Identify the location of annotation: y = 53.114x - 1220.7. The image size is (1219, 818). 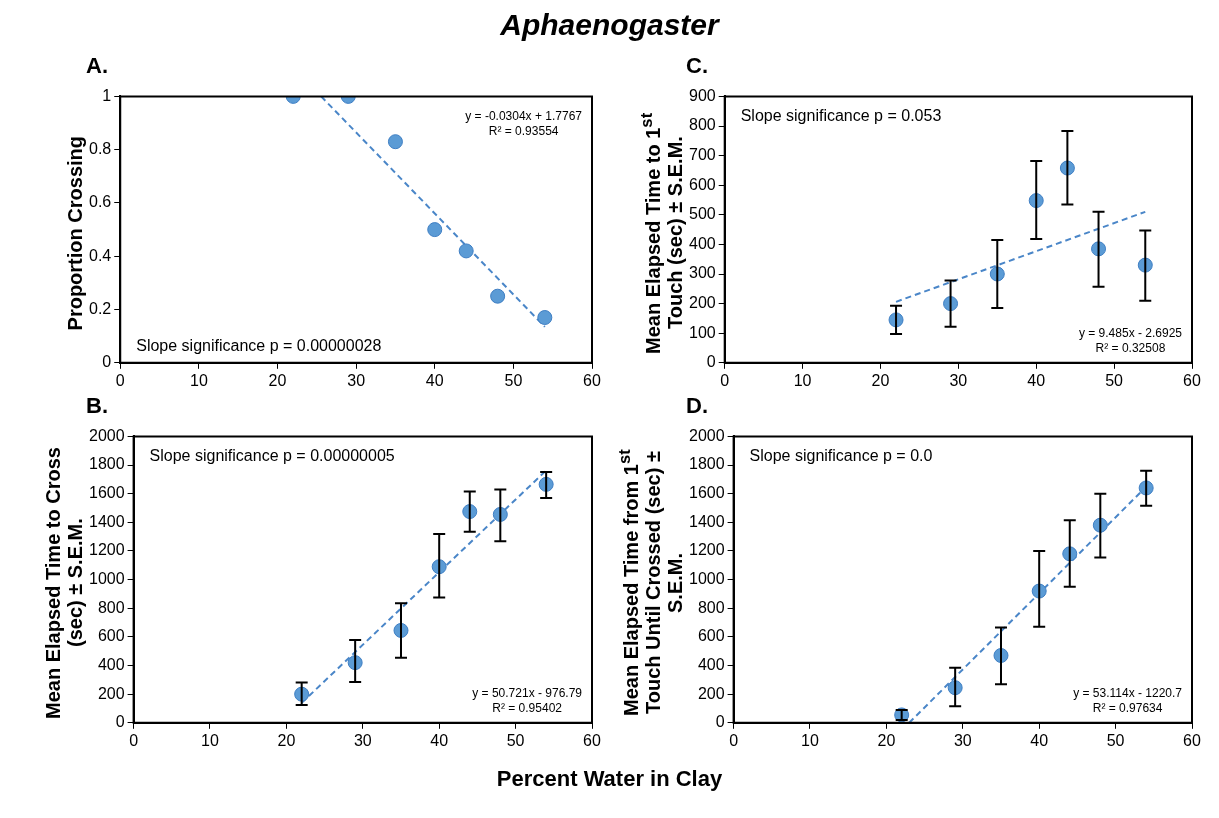
(1128, 693).